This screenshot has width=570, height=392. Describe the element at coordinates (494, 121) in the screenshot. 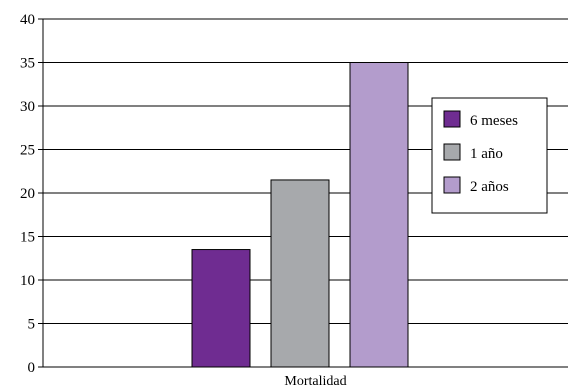

I see `legend-label: 6 meses` at that location.